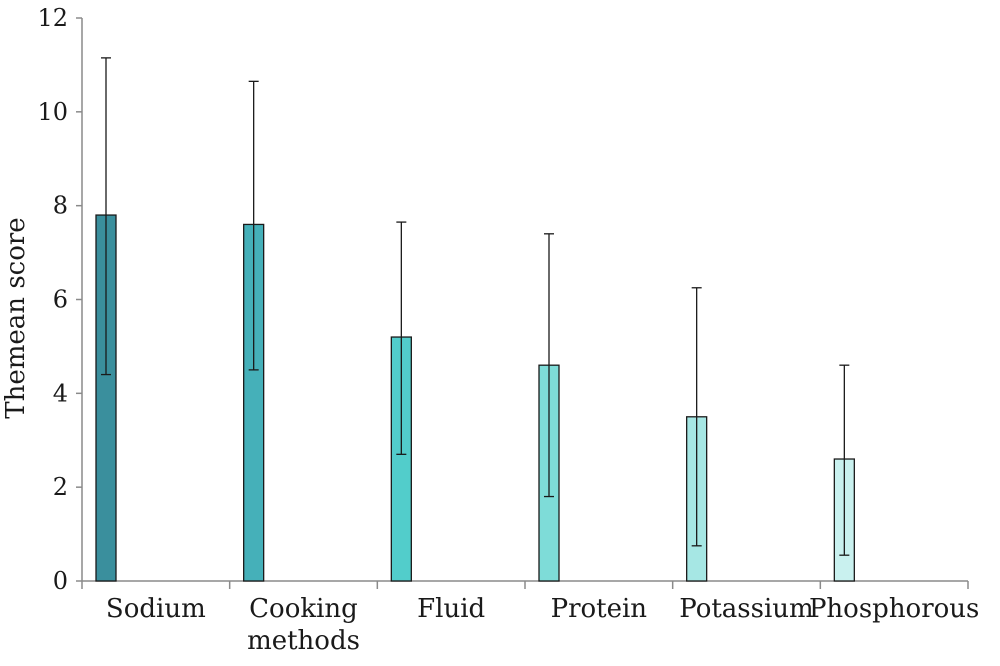 The height and width of the screenshot is (666, 1000). Describe the element at coordinates (156, 609) in the screenshot. I see `x-category-label: Sodium` at that location.